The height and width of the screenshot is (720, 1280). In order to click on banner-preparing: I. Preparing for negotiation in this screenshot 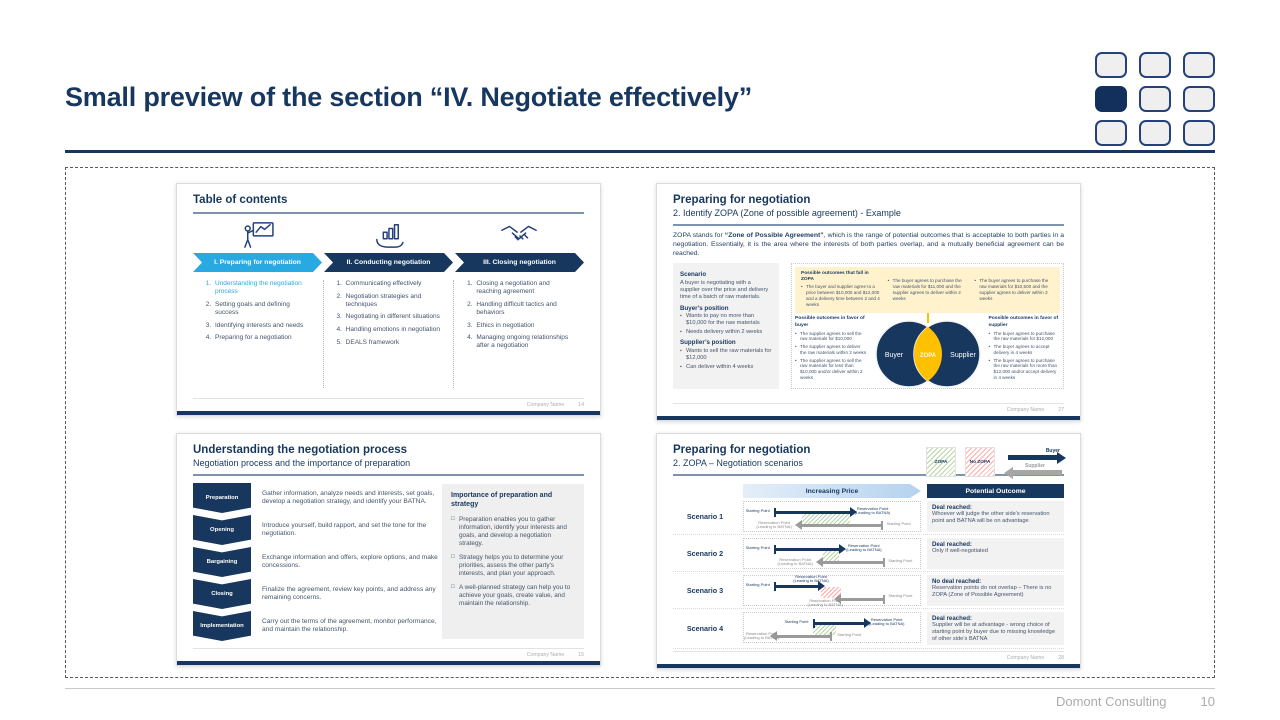, I will do `click(257, 262)`.